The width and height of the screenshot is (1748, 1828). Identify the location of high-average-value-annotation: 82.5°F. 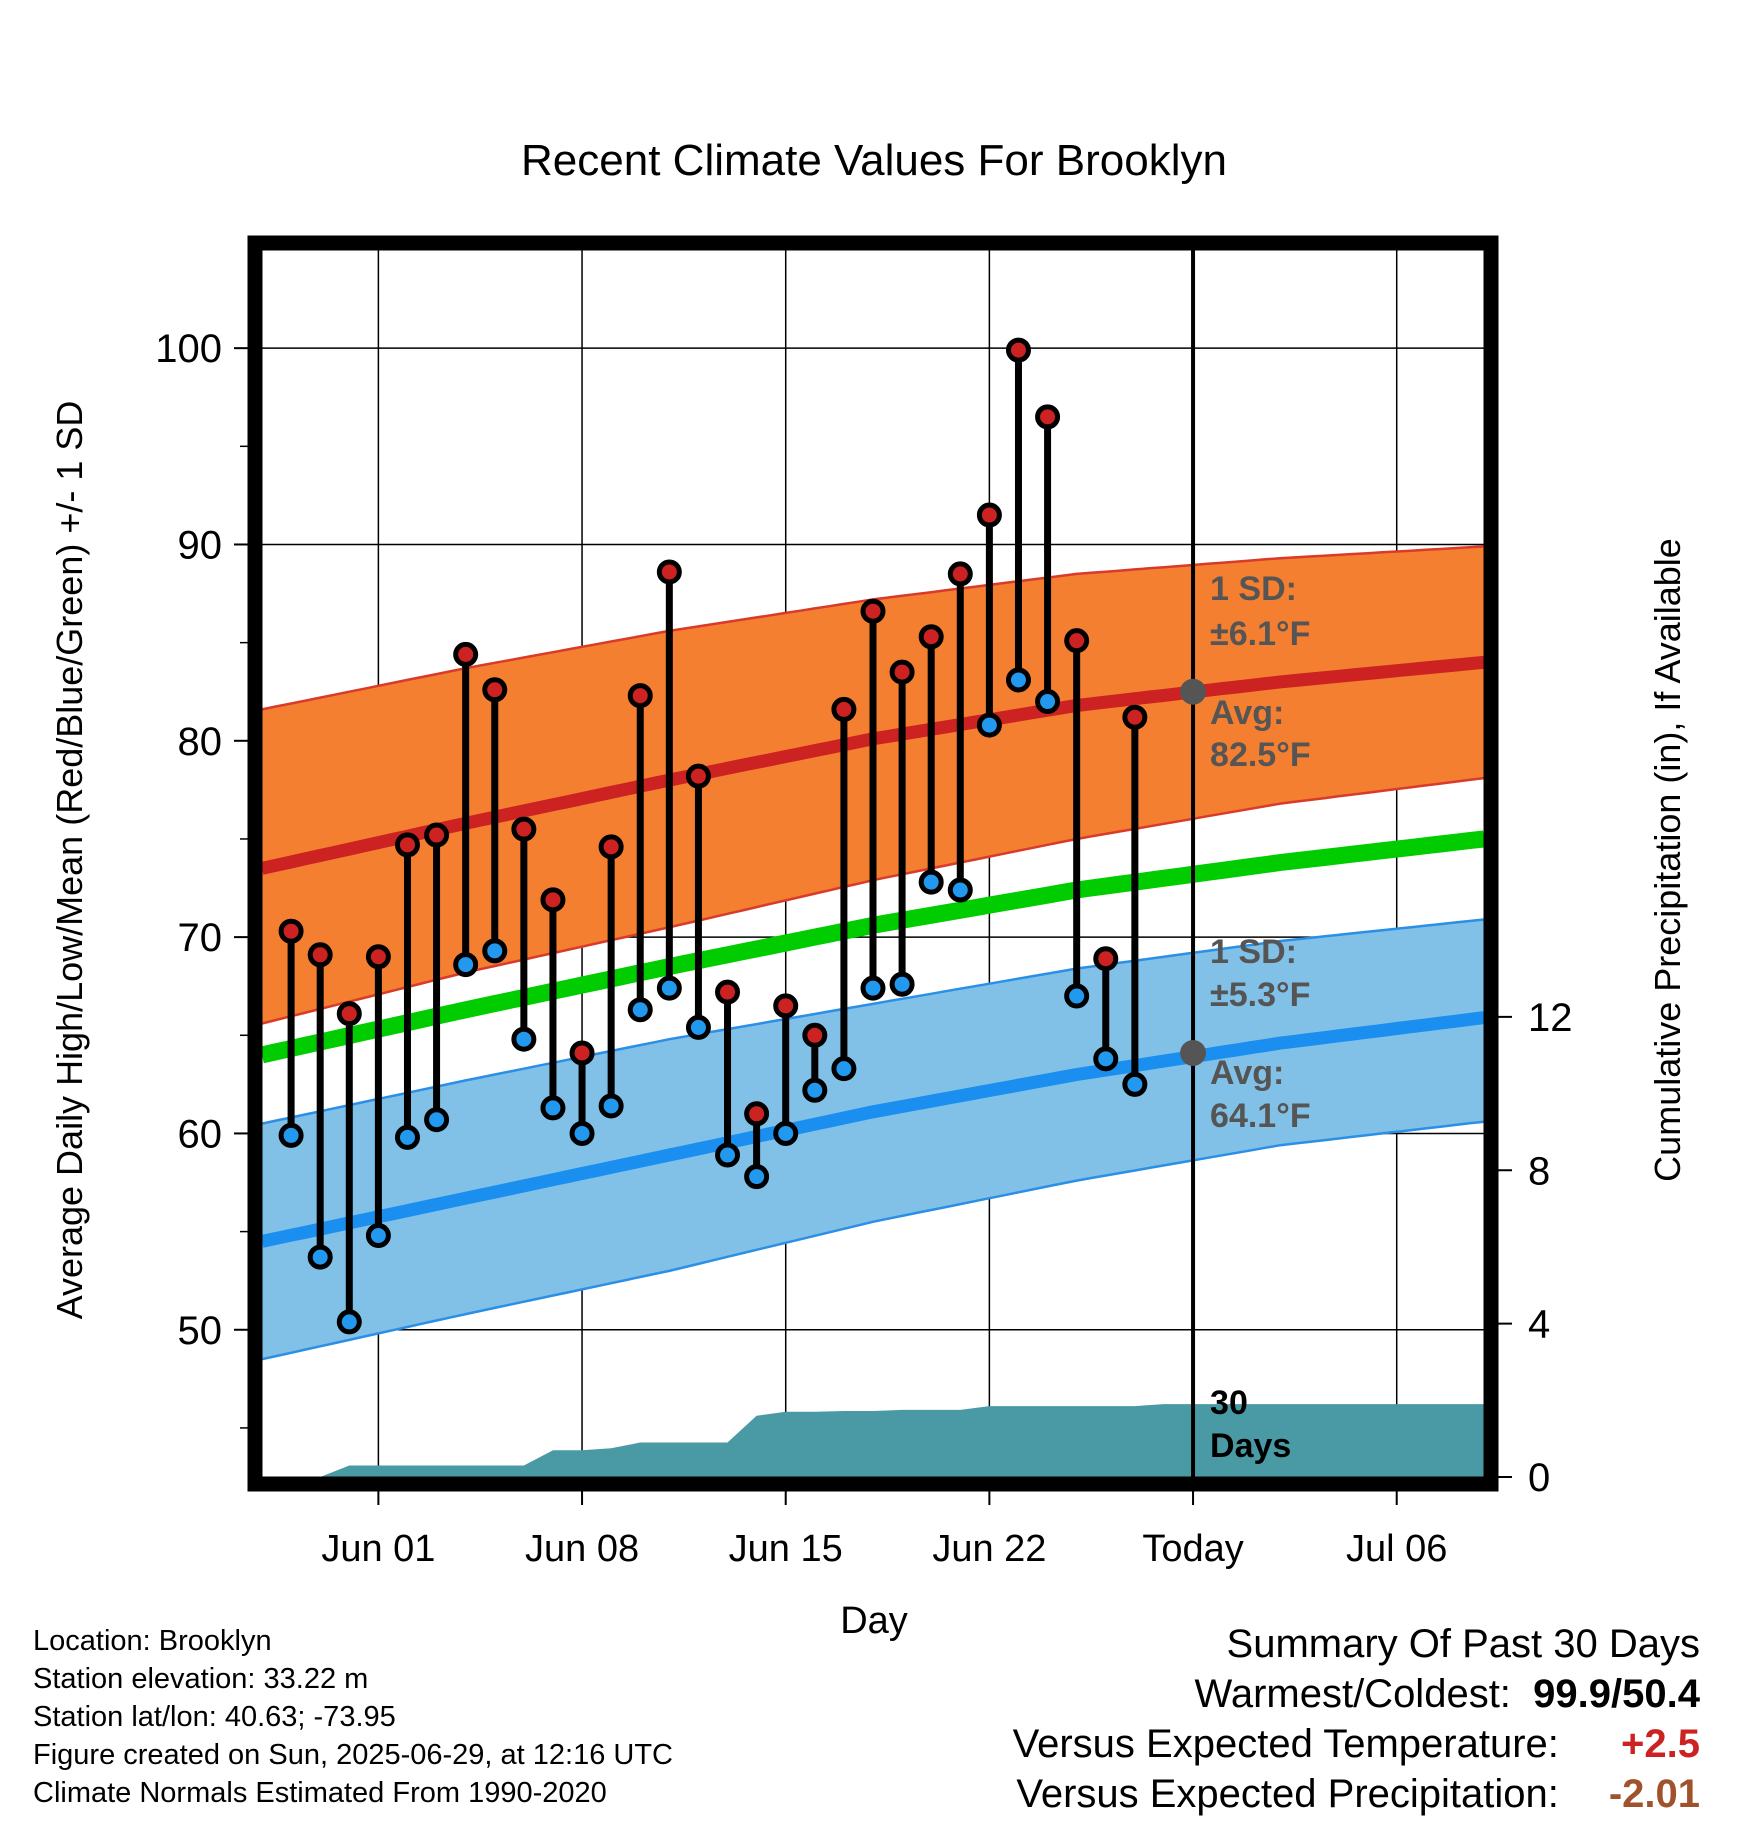
(1260, 755).